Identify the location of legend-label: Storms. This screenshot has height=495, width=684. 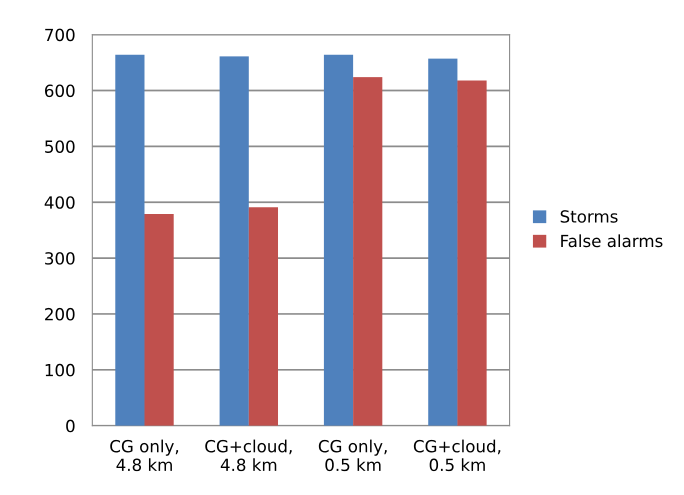
(589, 216).